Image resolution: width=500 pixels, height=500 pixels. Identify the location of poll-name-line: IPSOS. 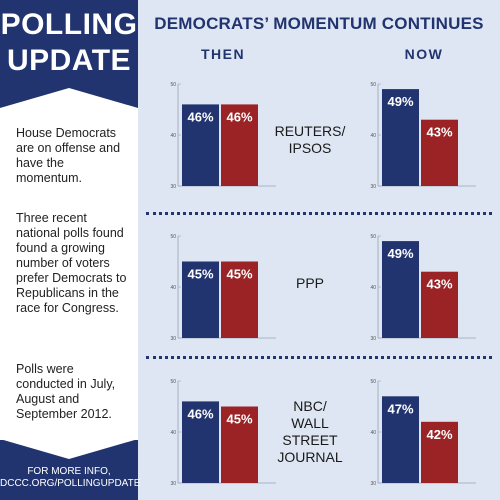
(310, 148).